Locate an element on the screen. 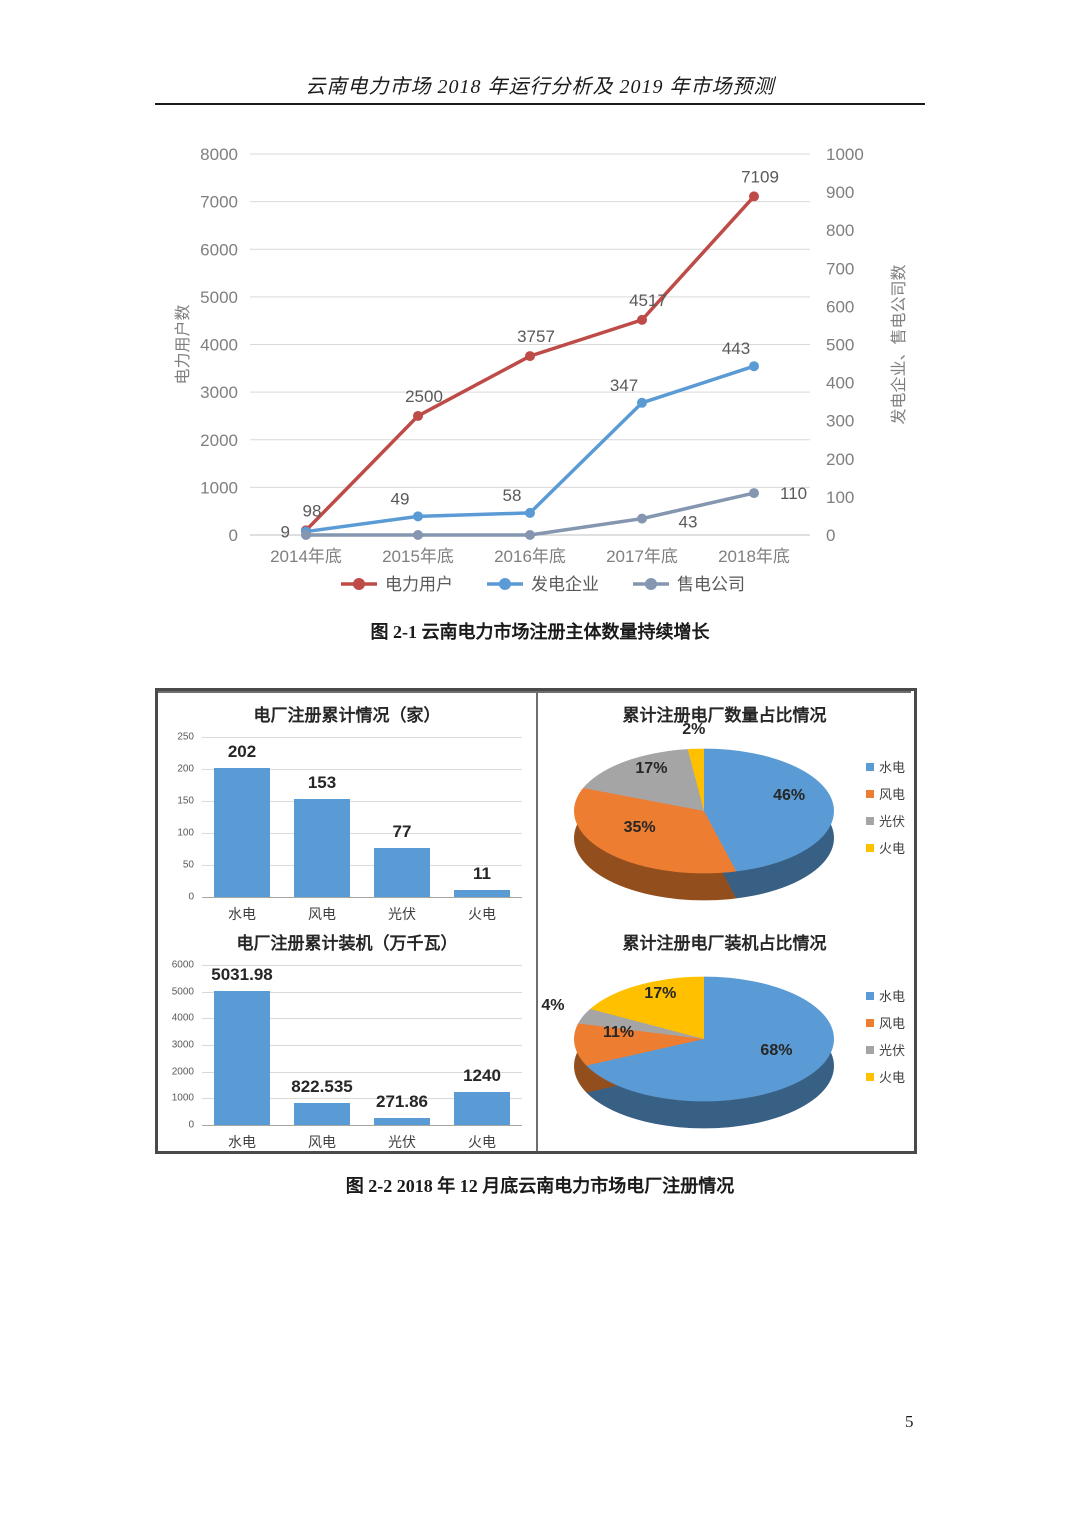  y-axis-tick-label: 1000 is located at coordinates (182, 1098).